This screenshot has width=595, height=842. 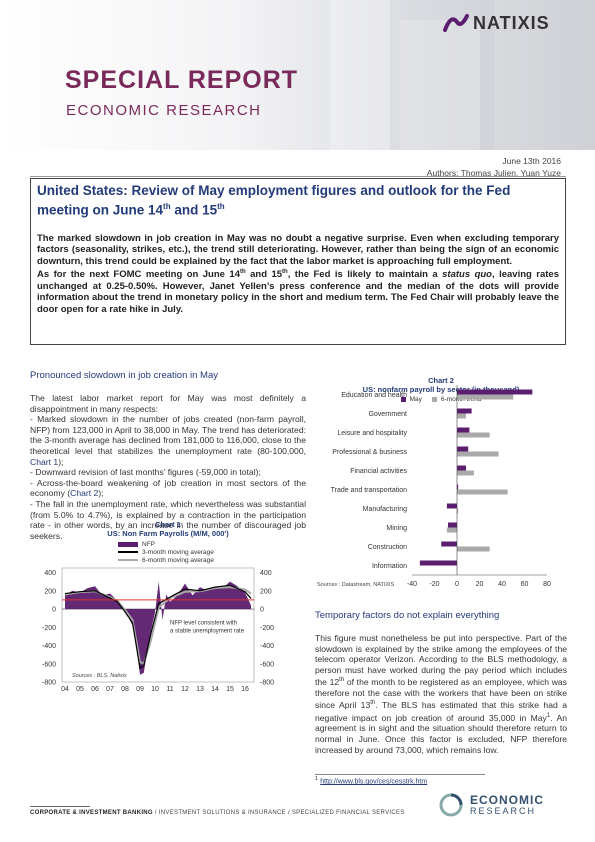 I want to click on x-tick-label: 05, so click(x=80, y=689).